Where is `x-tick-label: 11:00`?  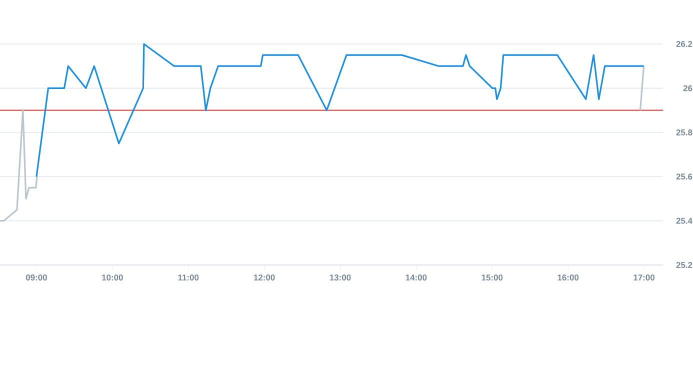
x-tick-label: 11:00 is located at coordinates (188, 277).